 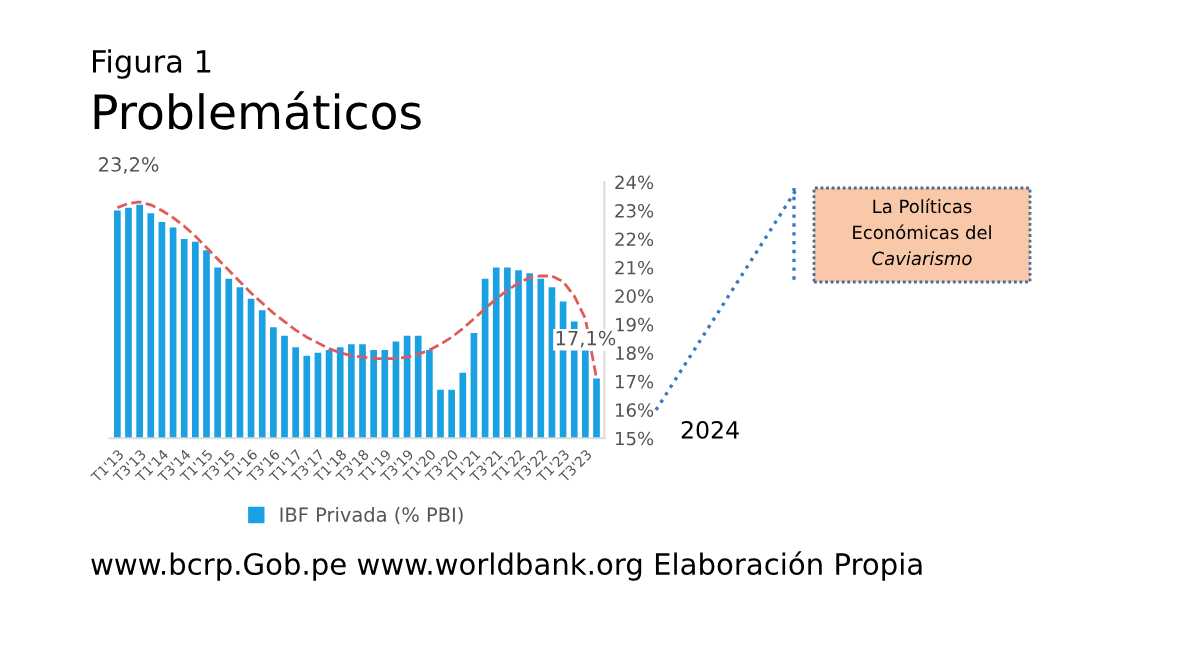 What do you see at coordinates (634, 210) in the screenshot?
I see `y-tick-label: 23%` at bounding box center [634, 210].